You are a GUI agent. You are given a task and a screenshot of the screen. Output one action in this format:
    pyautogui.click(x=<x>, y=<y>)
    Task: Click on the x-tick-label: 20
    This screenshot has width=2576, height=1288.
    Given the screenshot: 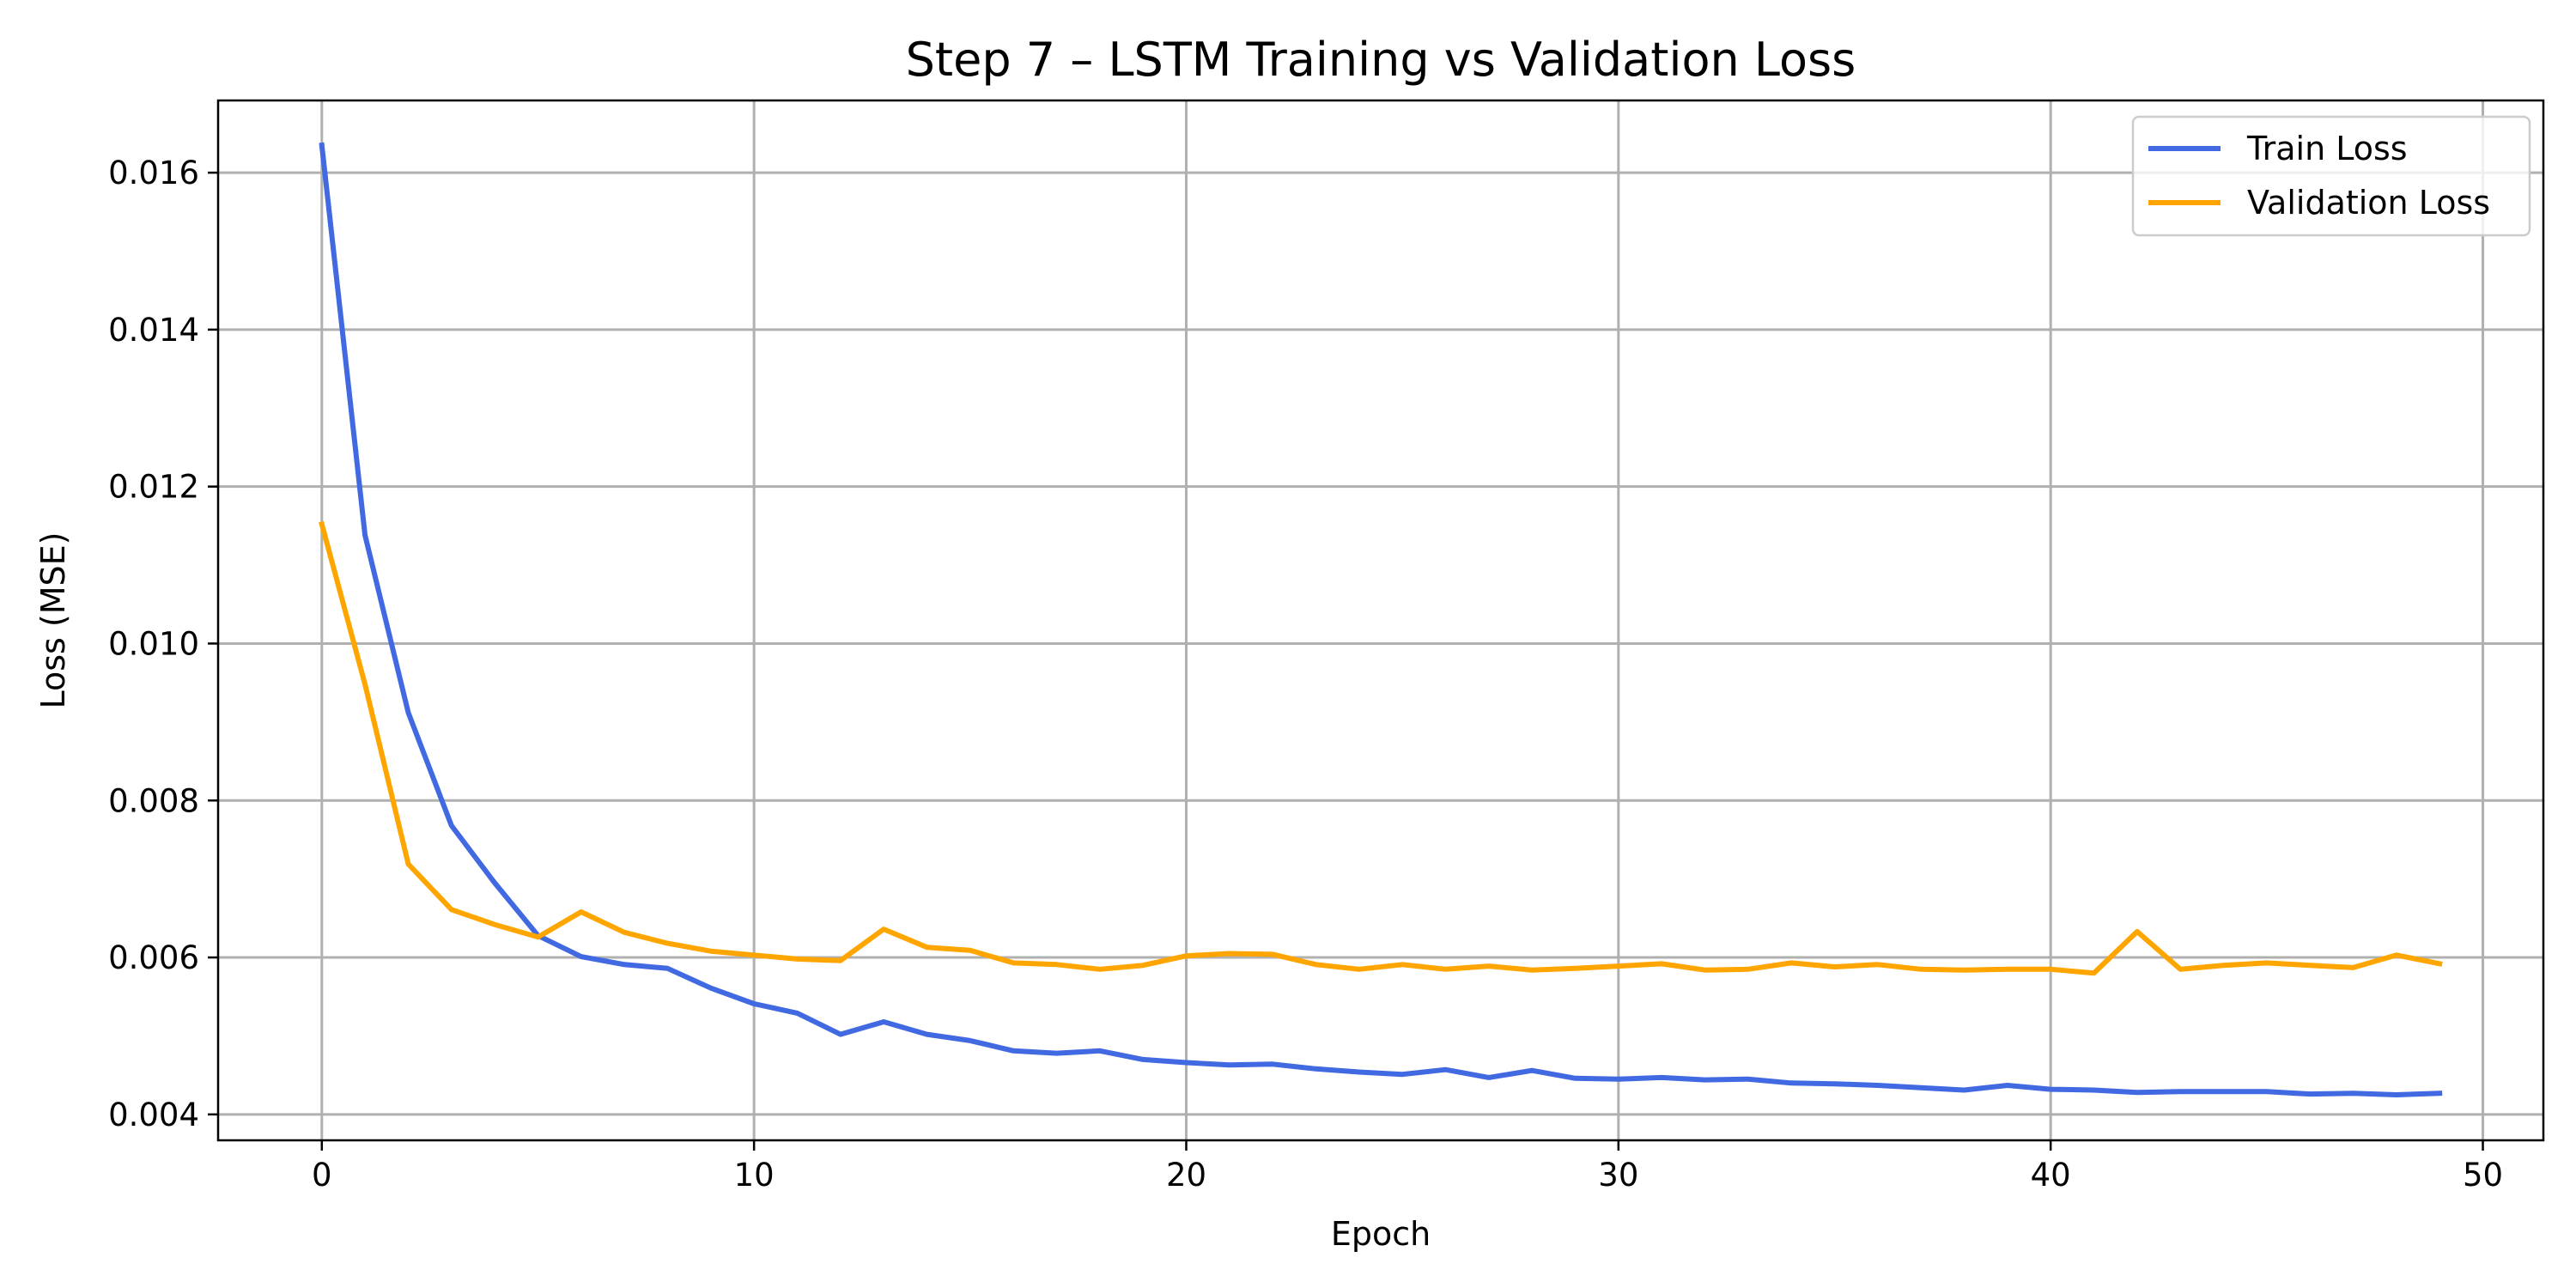 What is the action you would take?
    pyautogui.click(x=1186, y=1175)
    